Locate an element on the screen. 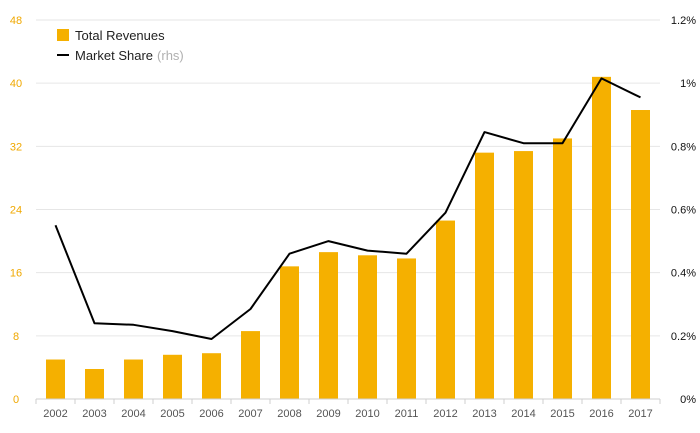  y-left-tick-label: 48 is located at coordinates (16, 21).